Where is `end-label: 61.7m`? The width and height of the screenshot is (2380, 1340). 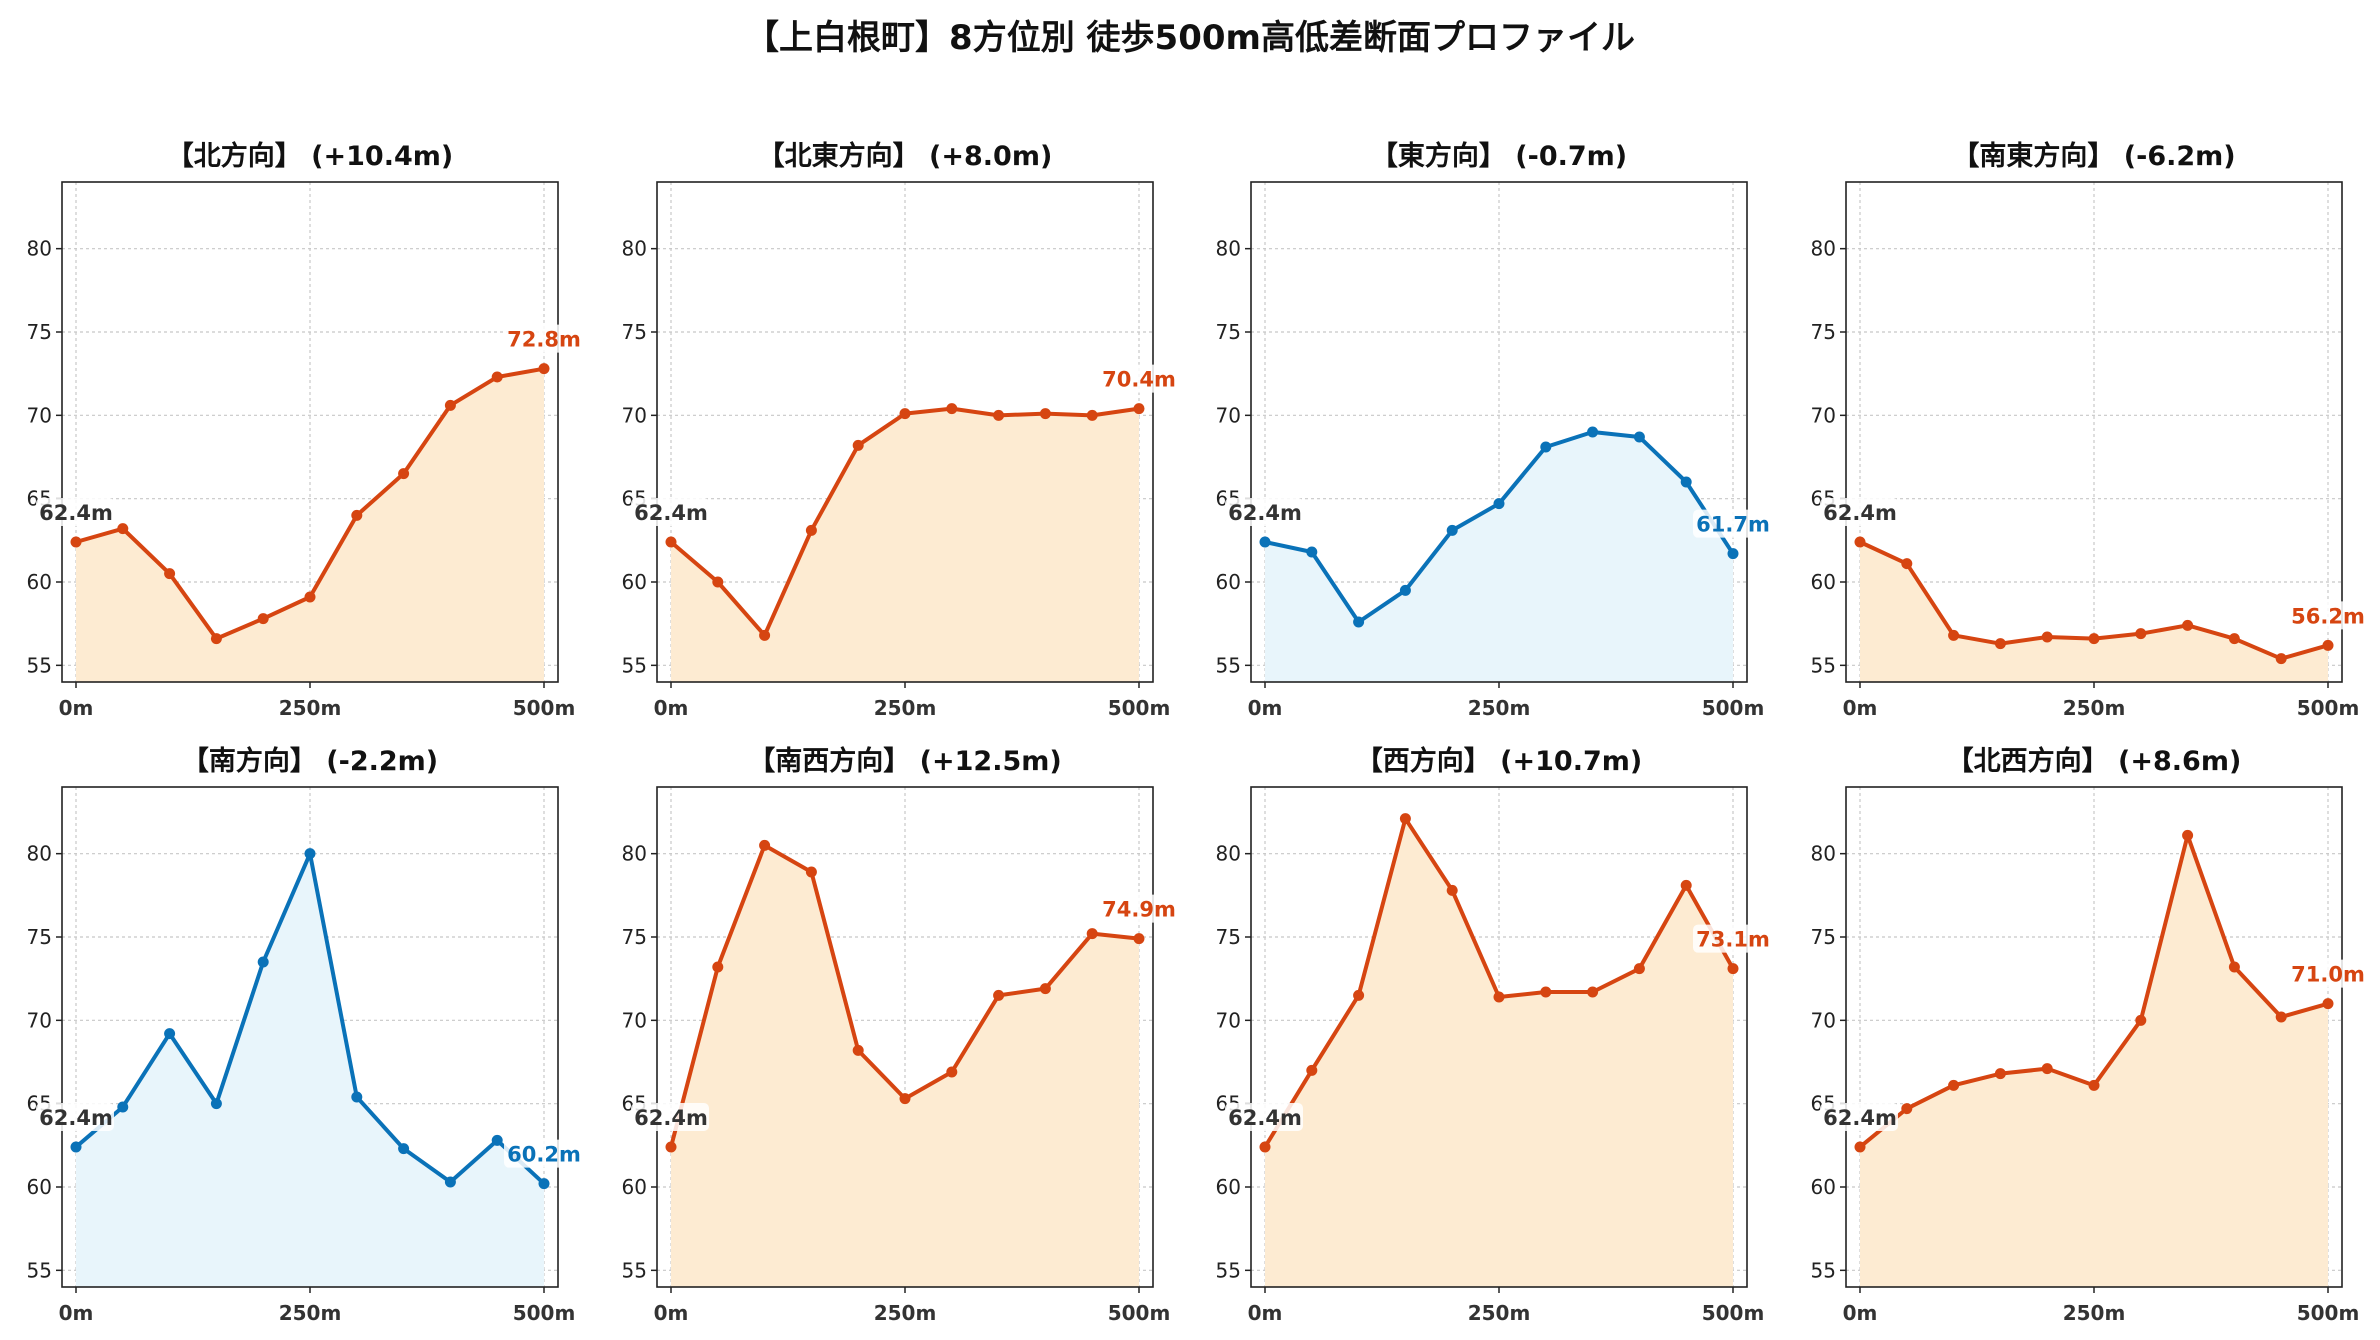 end-label: 61.7m is located at coordinates (1732, 523).